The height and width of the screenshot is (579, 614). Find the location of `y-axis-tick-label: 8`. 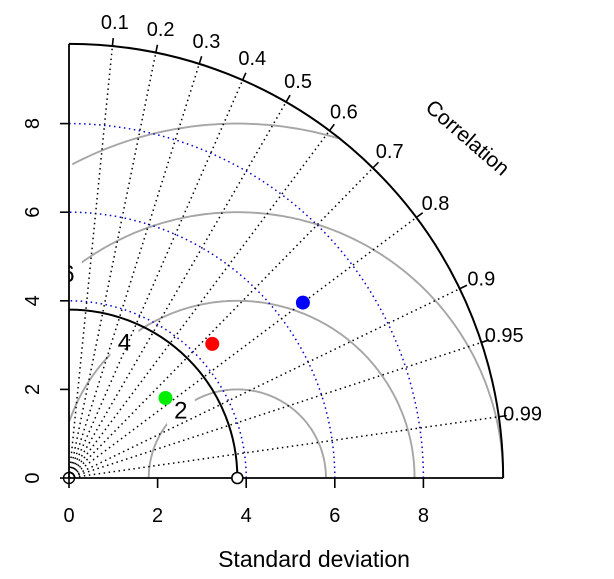

y-axis-tick-label: 8 is located at coordinates (33, 123).